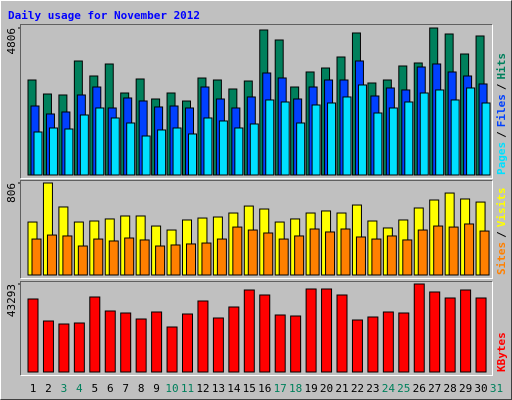 This screenshot has height=400, width=512. I want to click on x-tick-label: 2, so click(48, 388).